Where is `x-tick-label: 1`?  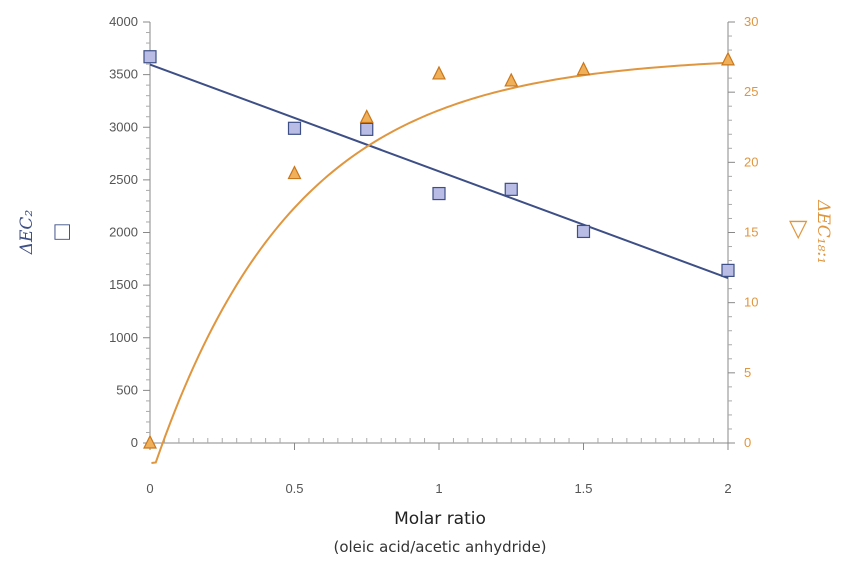 x-tick-label: 1 is located at coordinates (438, 488).